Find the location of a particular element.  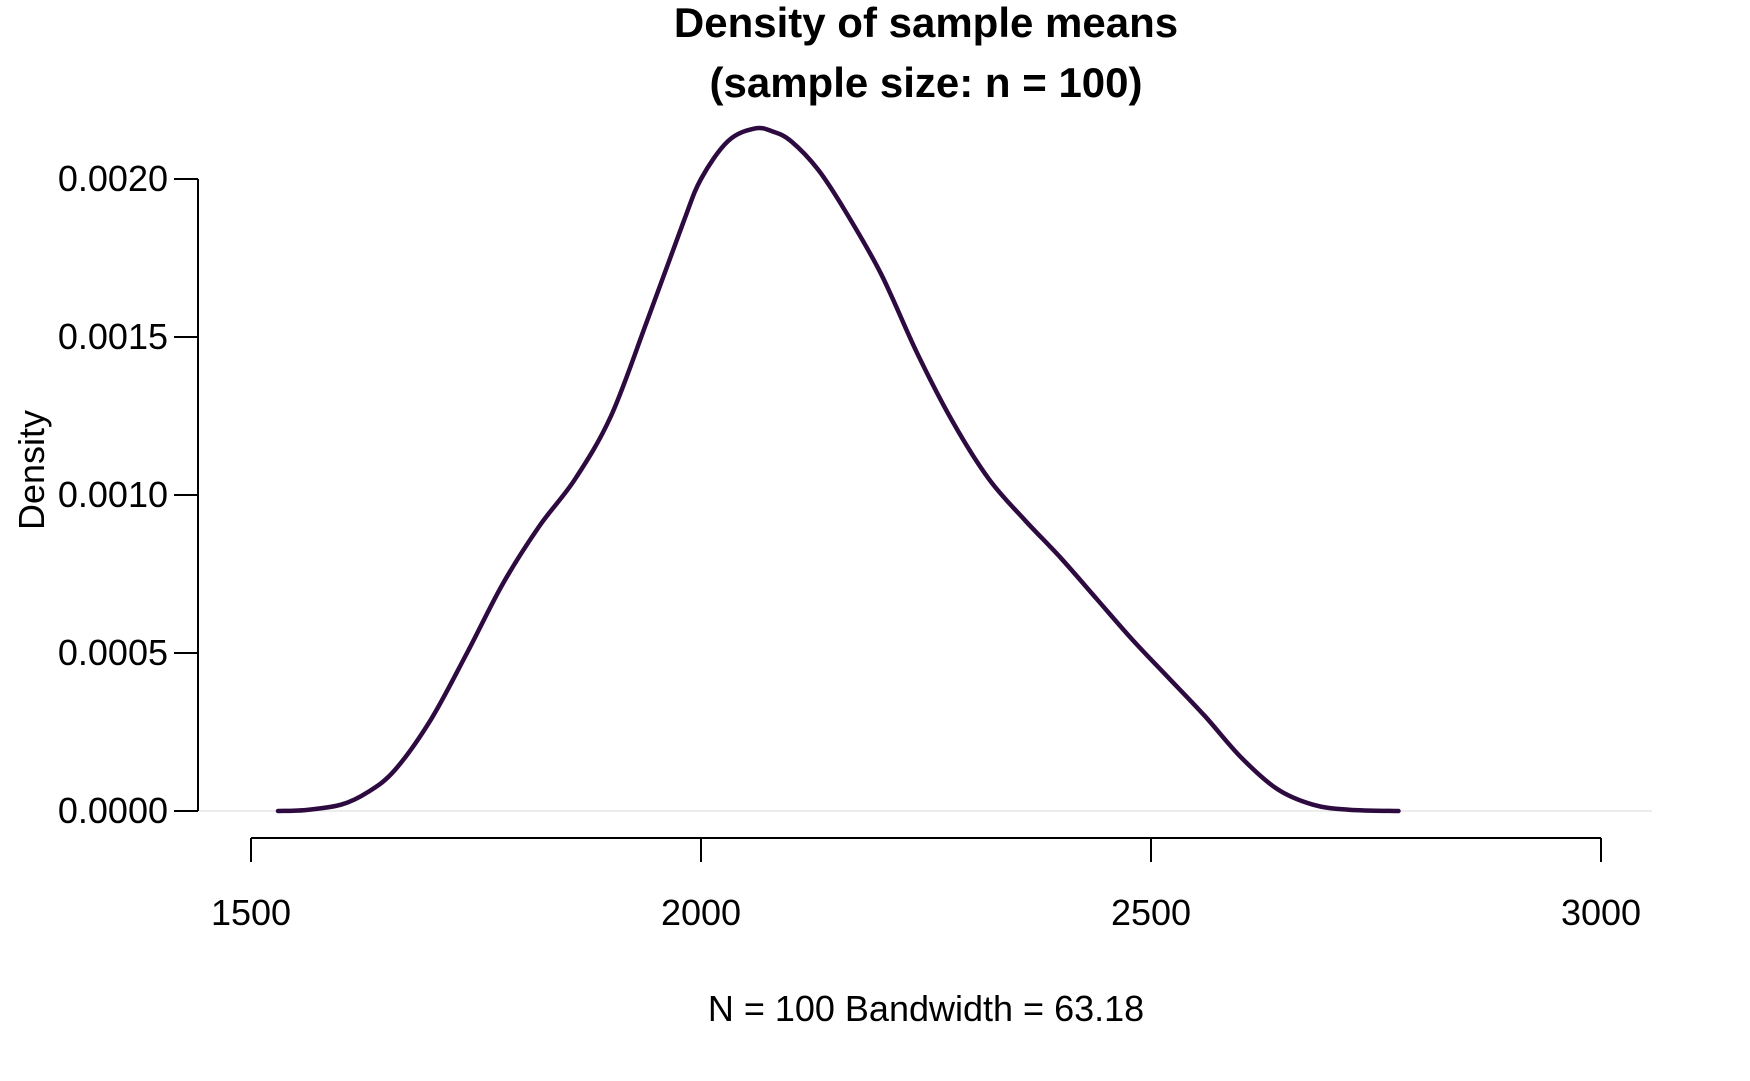

chart-title-line2: (sample size: n = 100) is located at coordinates (925, 82).